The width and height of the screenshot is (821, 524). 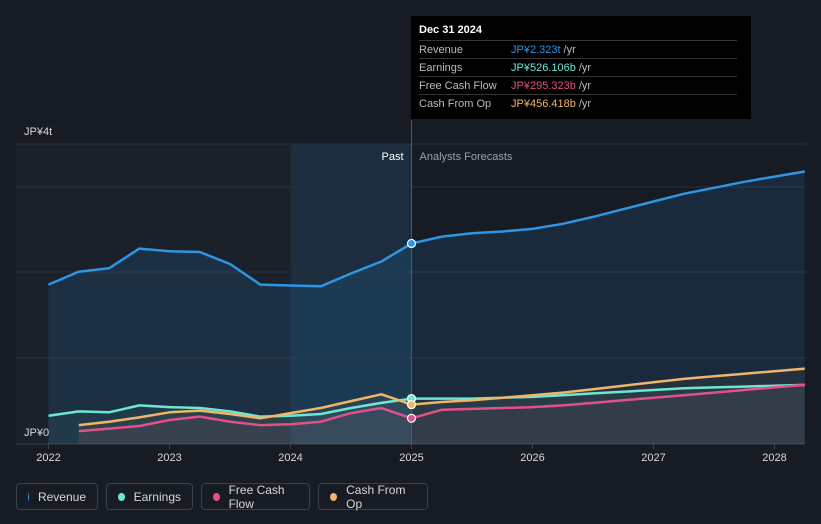 I want to click on legend-item-revenue: Revenue, so click(x=57, y=496).